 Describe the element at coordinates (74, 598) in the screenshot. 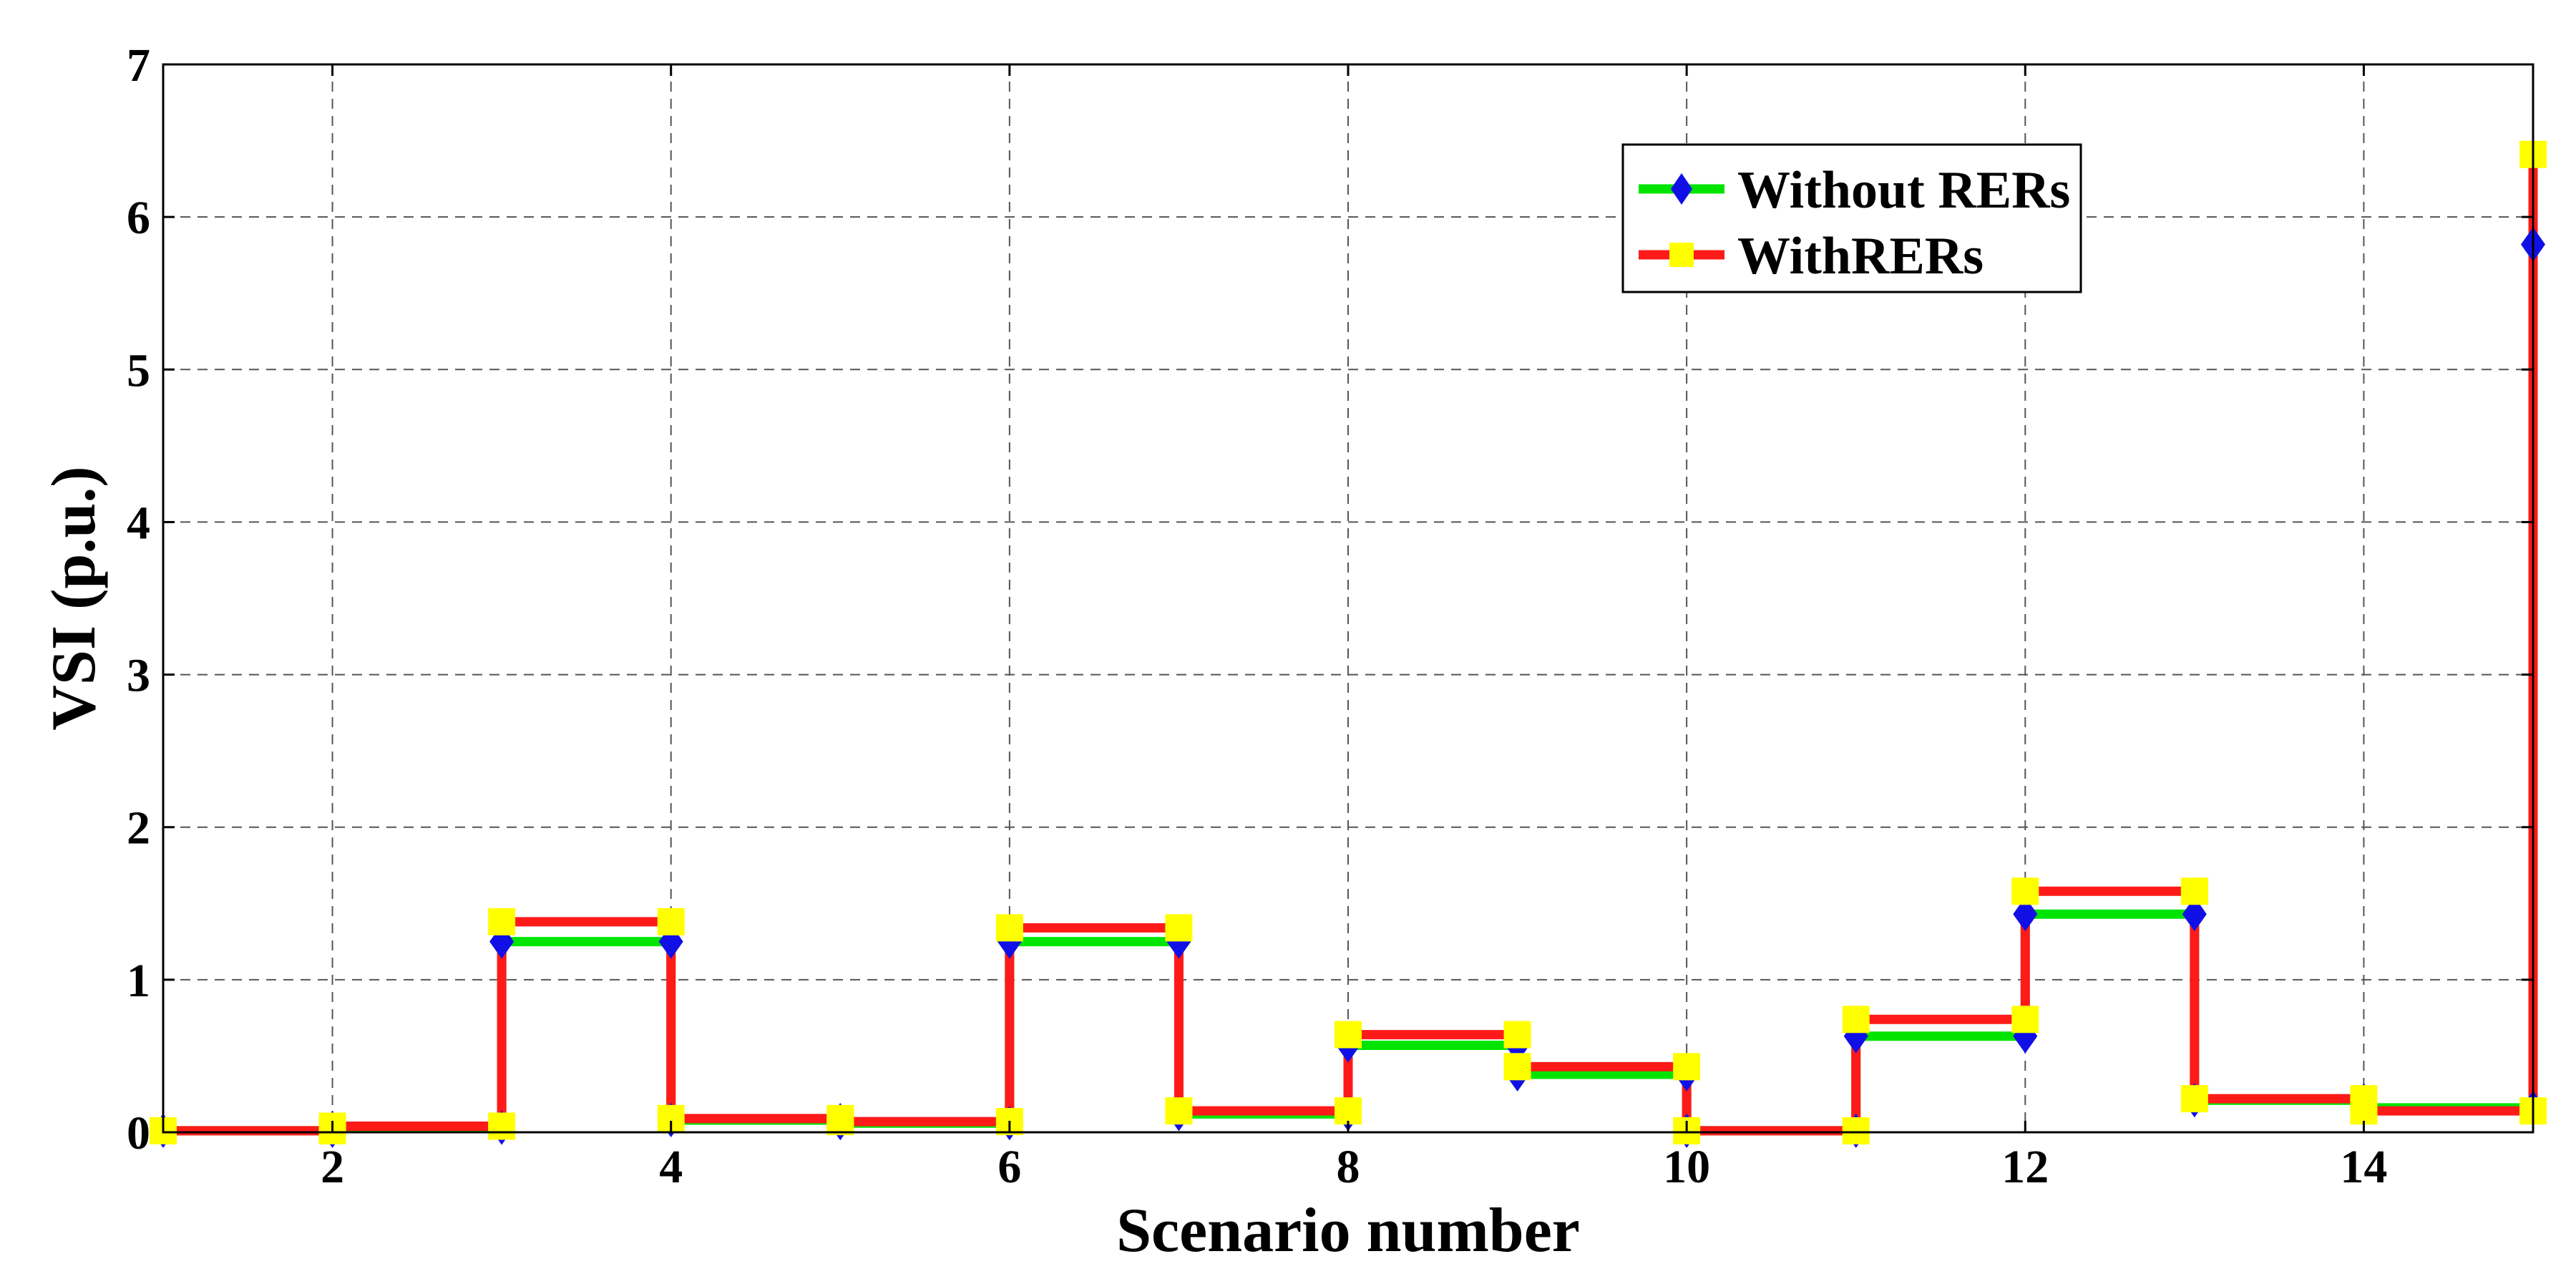

I see `y-axis-label: VSI (p.u.)` at that location.